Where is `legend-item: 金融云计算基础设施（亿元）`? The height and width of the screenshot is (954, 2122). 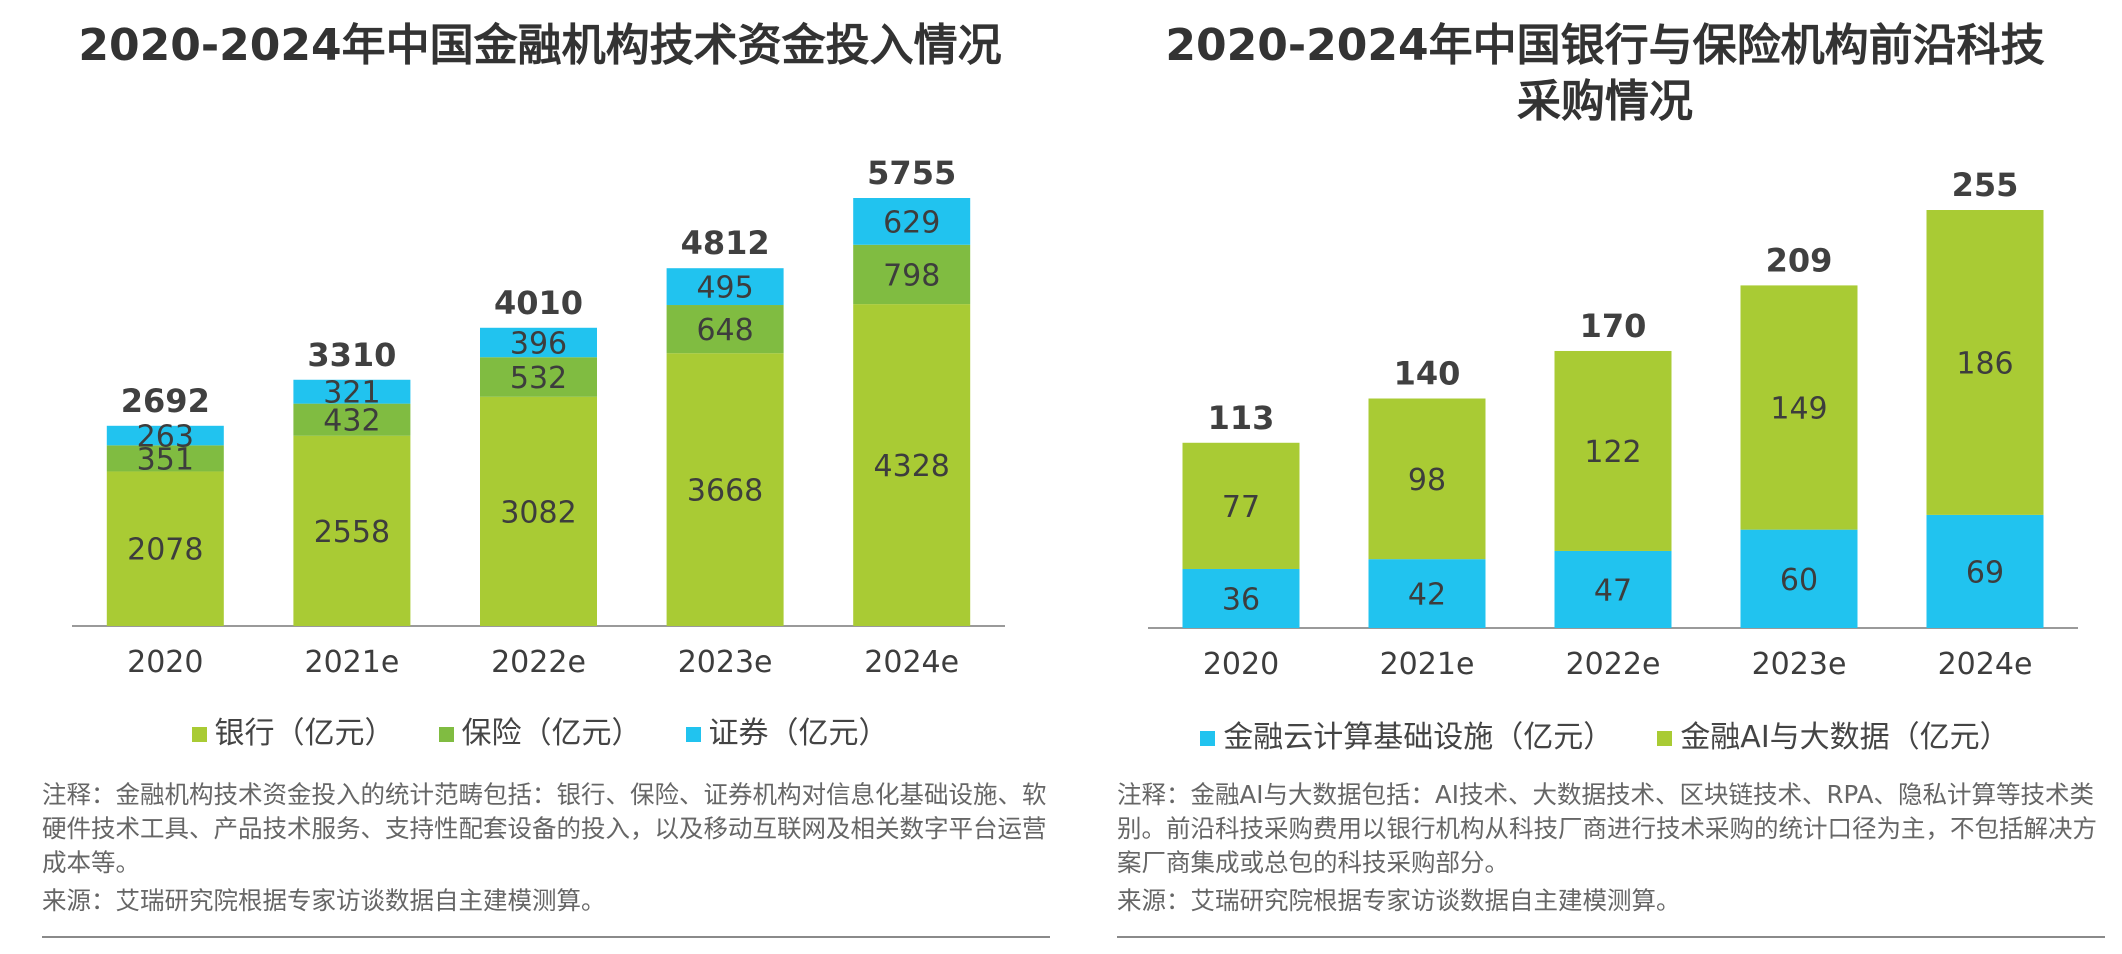 legend-item: 金融云计算基础设施（亿元） is located at coordinates (1406, 734).